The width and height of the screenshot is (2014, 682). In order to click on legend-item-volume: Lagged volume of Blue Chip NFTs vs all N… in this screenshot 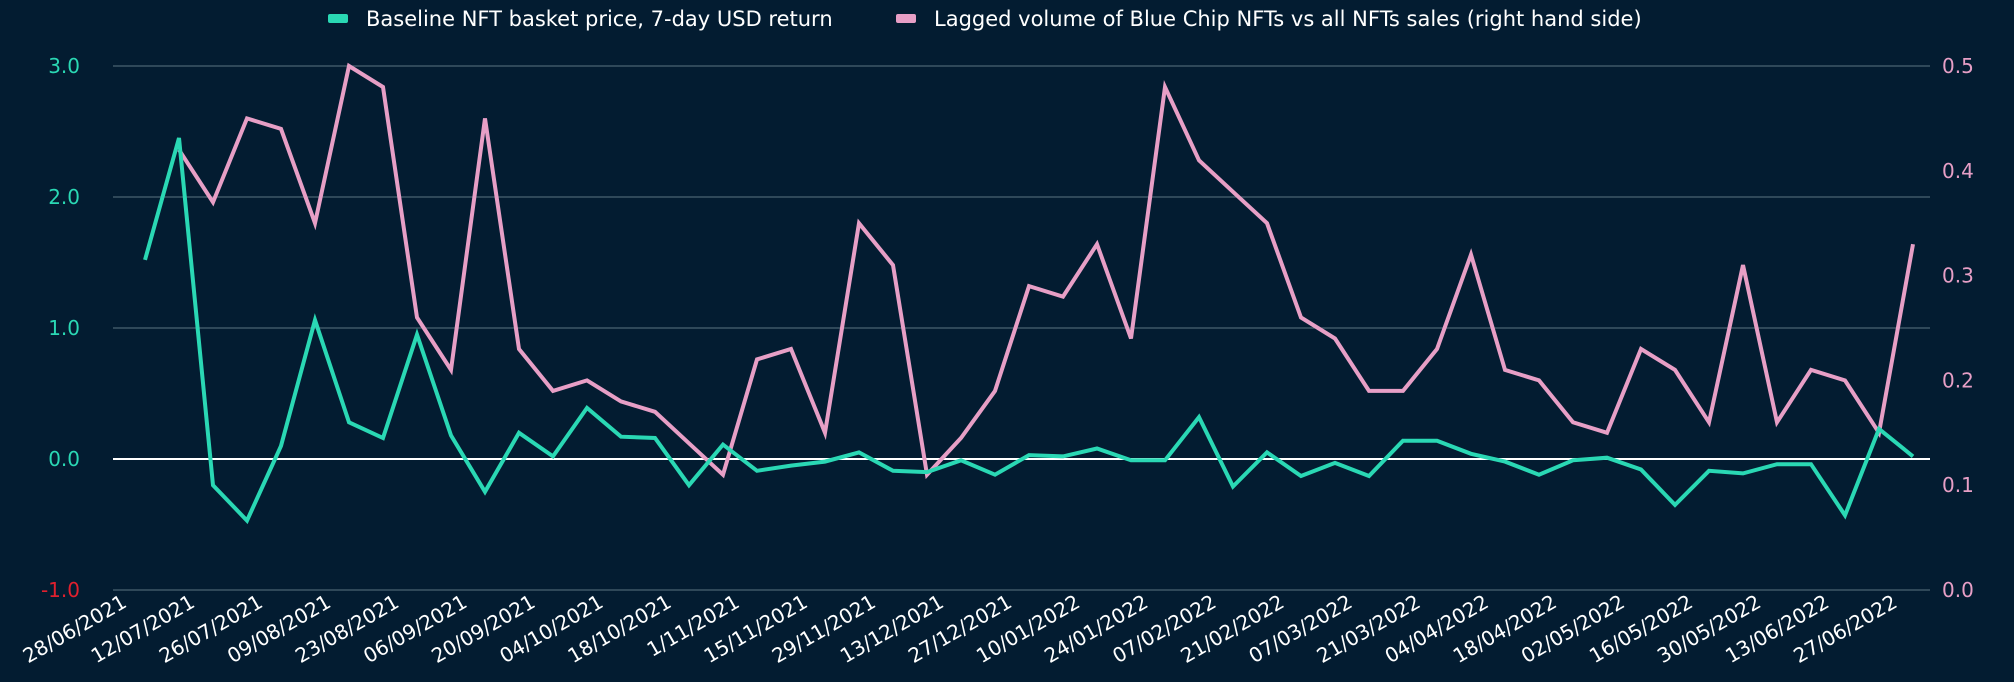, I will do `click(1269, 19)`.